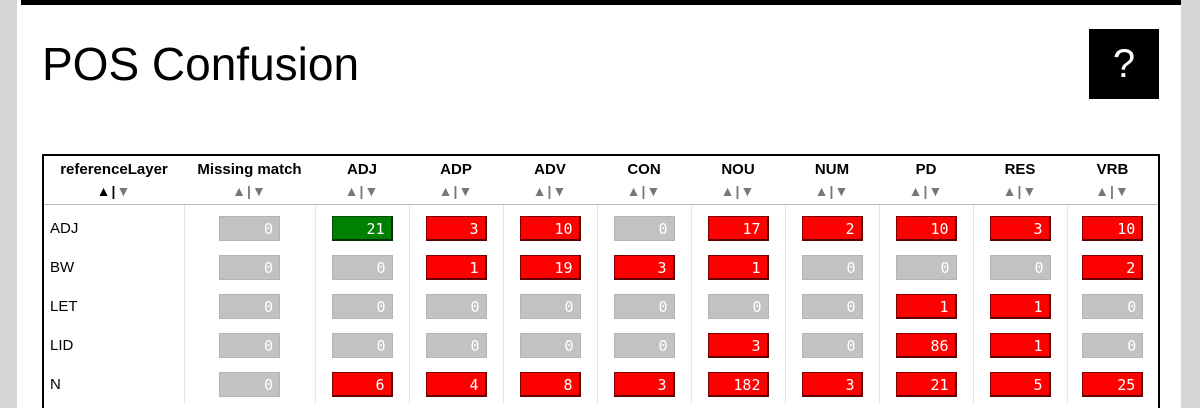 The height and width of the screenshot is (408, 1200). I want to click on table-cell: 2, so click(831, 226).